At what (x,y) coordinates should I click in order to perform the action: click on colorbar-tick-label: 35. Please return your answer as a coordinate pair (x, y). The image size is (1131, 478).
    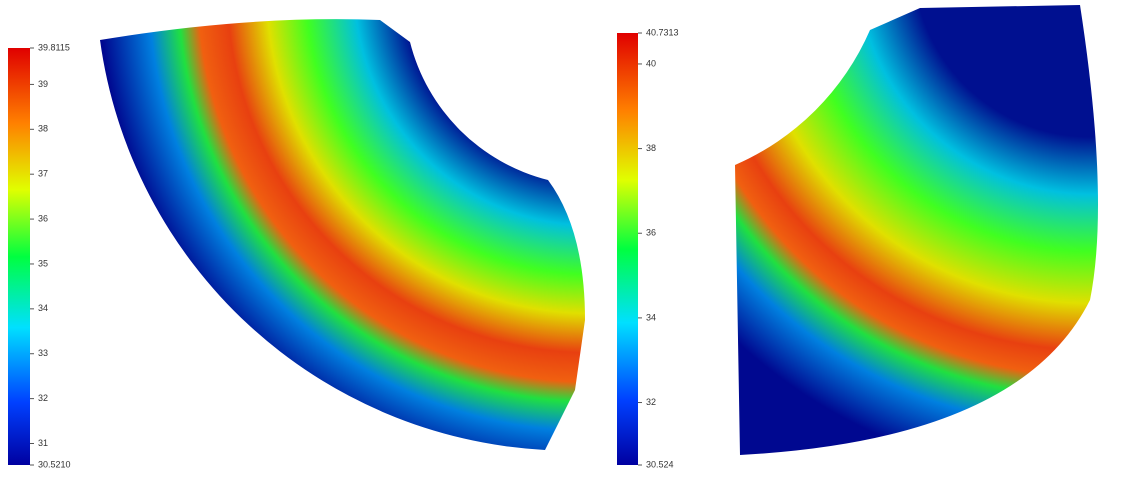
    Looking at the image, I should click on (43, 263).